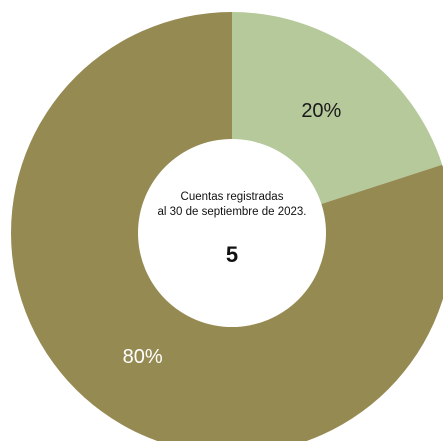 The height and width of the screenshot is (441, 443). What do you see at coordinates (321, 111) in the screenshot?
I see `slice-label-1: 20%` at bounding box center [321, 111].